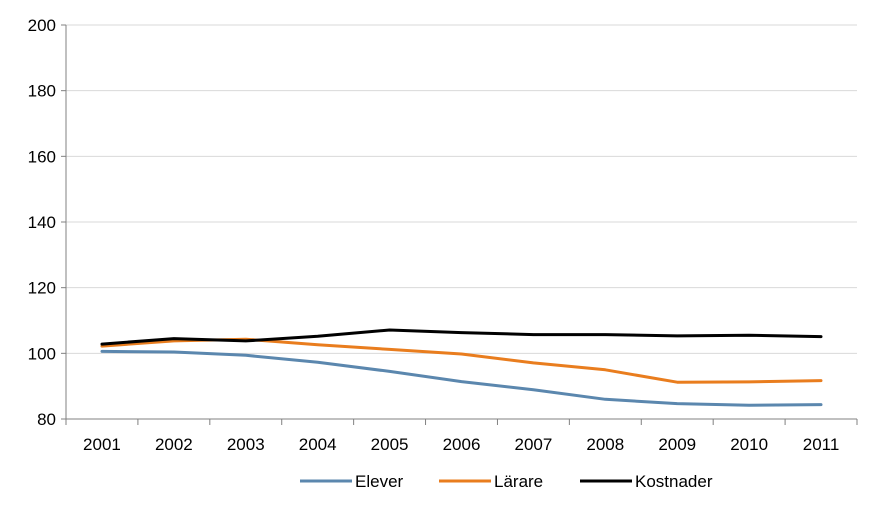 This screenshot has width=887, height=515. I want to click on legend: Elever Lärare Kostnader, so click(506, 481).